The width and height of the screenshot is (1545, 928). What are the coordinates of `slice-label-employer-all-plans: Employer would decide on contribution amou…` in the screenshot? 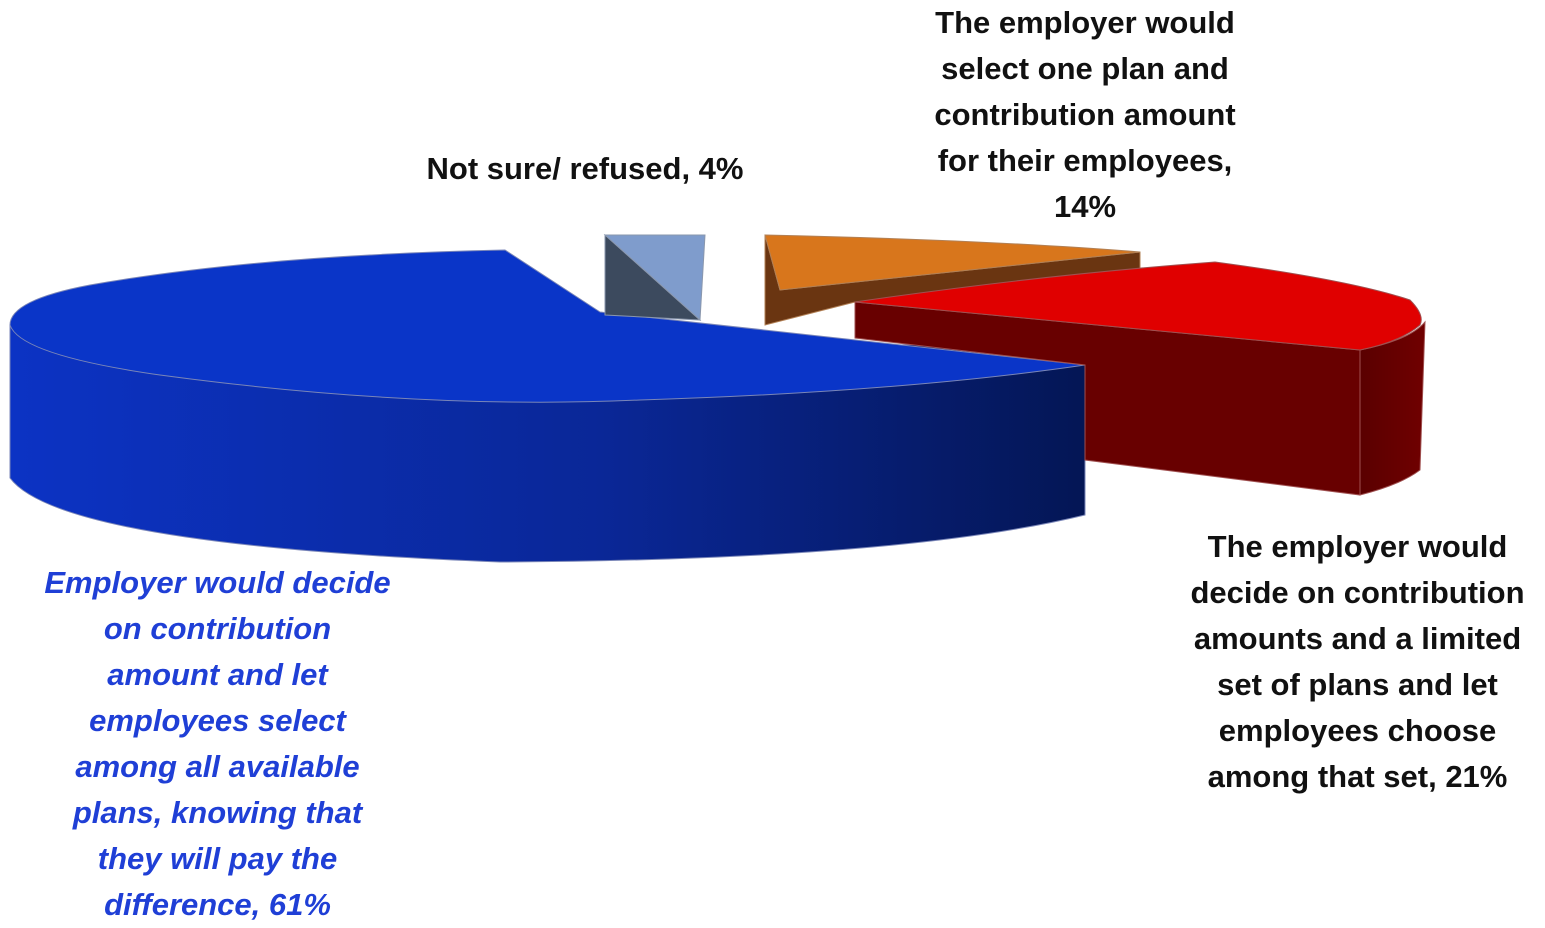 It's located at (217, 744).